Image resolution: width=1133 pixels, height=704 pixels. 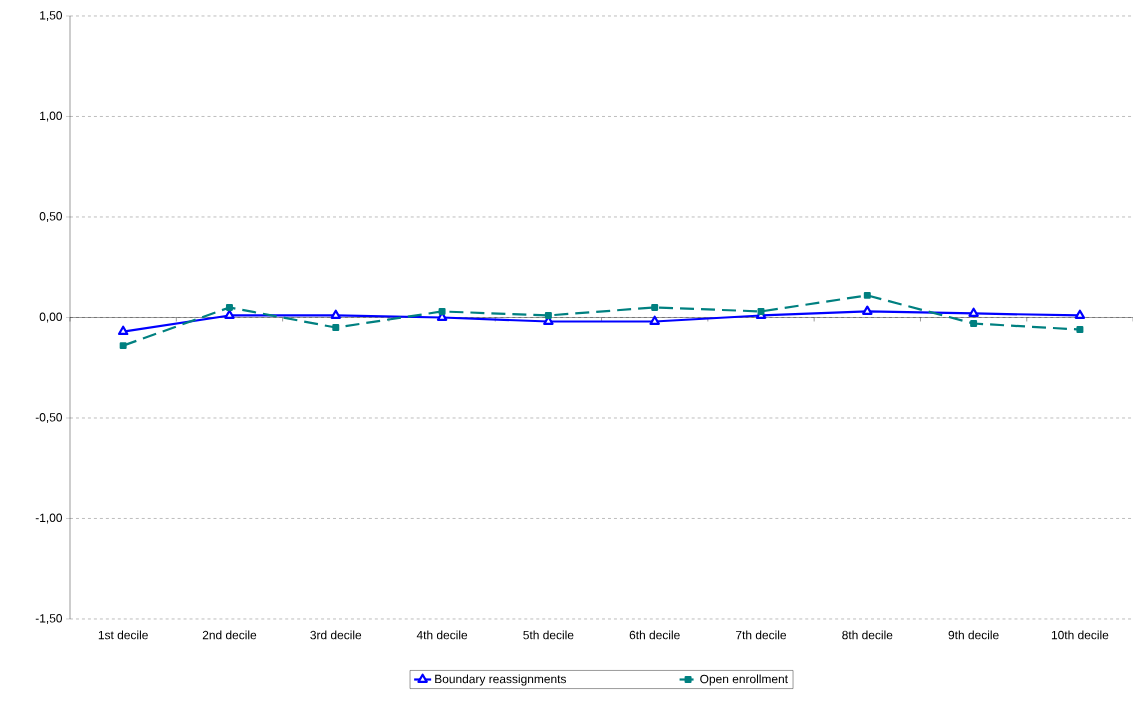 I want to click on legend-label: Boundary reassignments, so click(x=501, y=680).